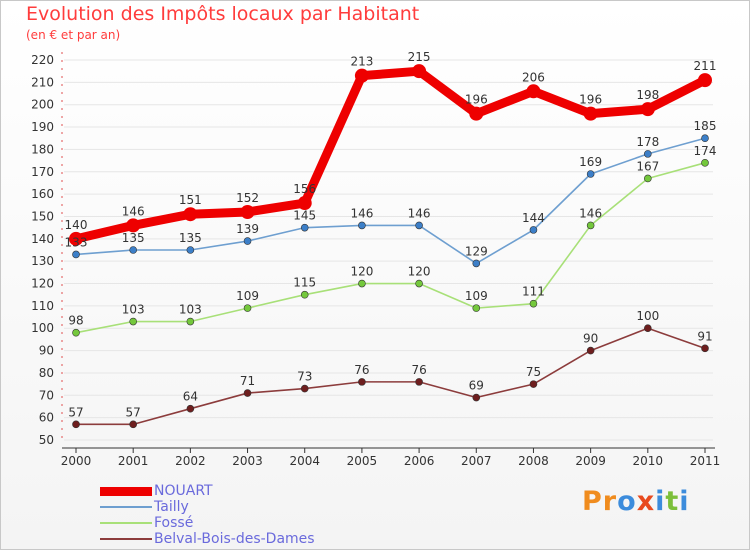 The width and height of the screenshot is (750, 550). I want to click on data-label: 198, so click(647, 95).